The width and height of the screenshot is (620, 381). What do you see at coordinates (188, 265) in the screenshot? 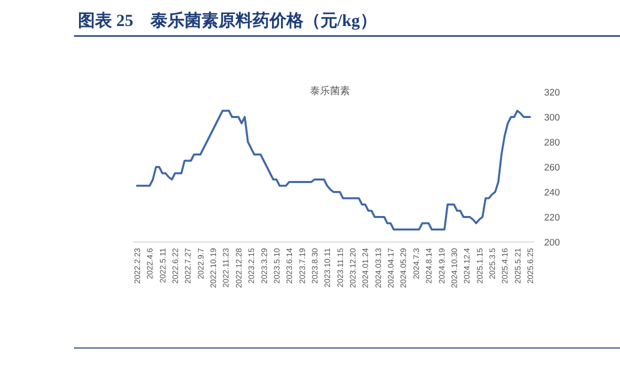
I see `x-tick-label: 2022.7.27` at bounding box center [188, 265].